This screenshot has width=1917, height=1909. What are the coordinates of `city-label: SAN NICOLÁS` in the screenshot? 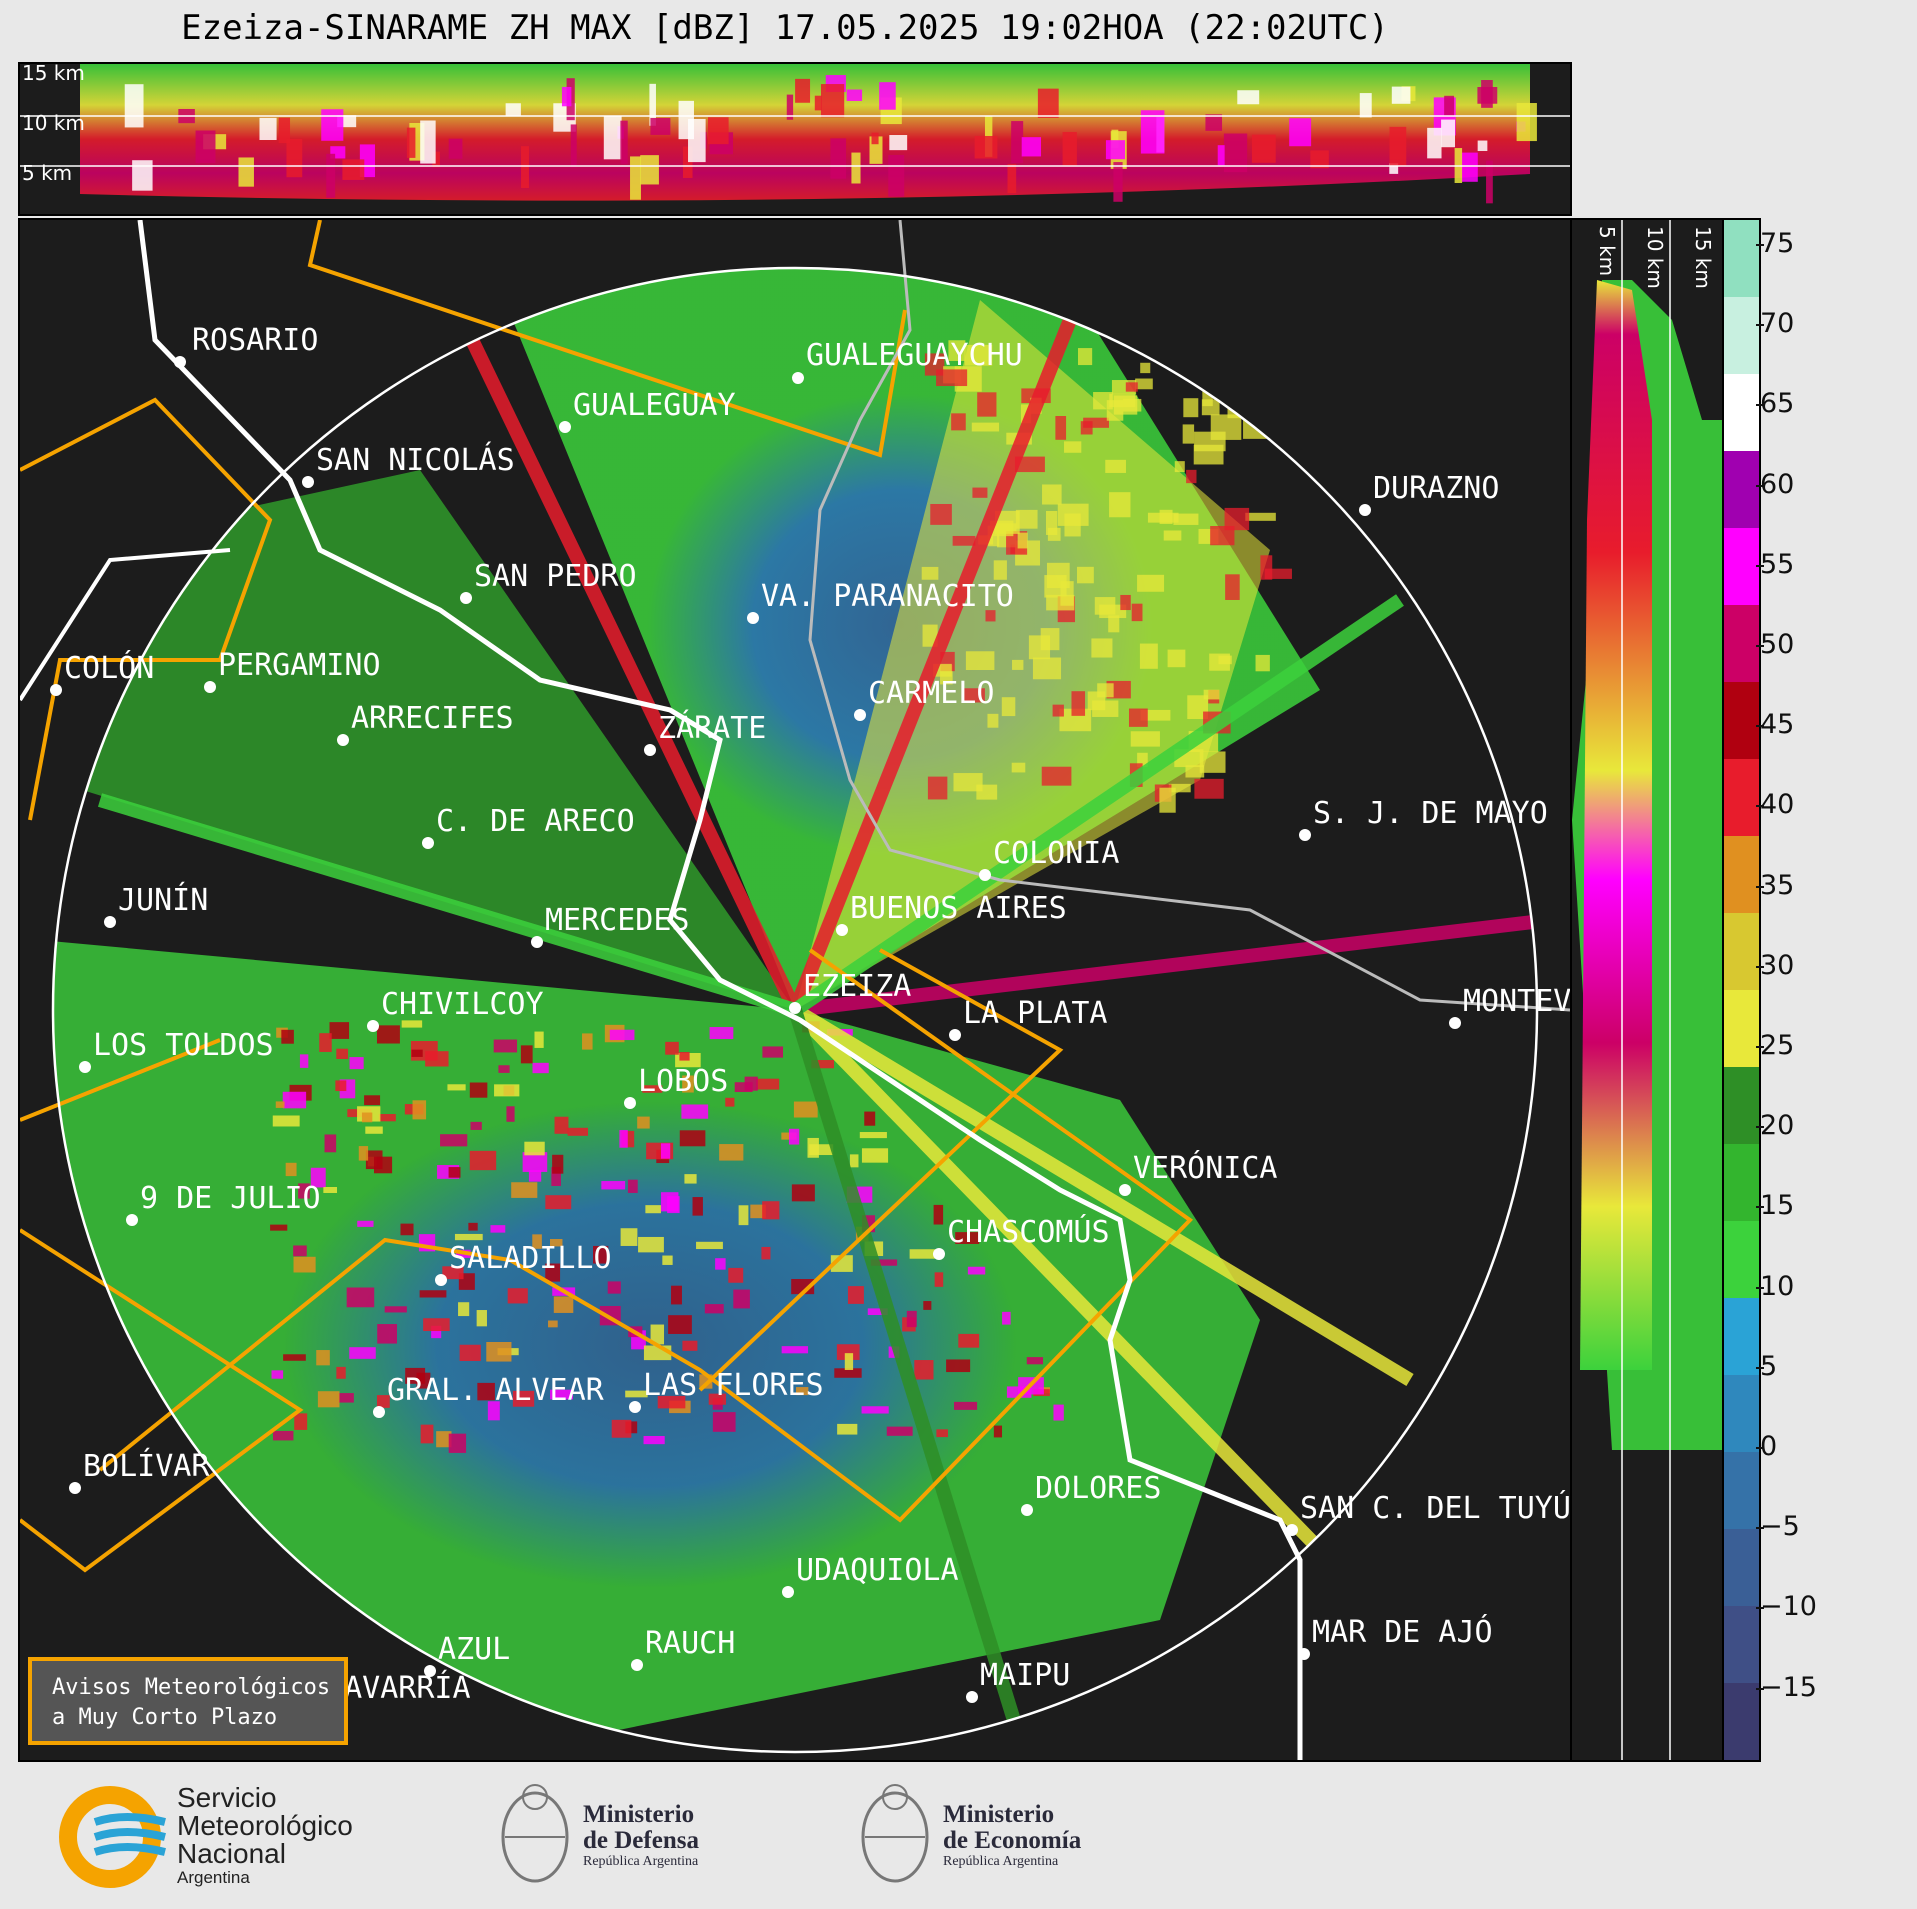 It's located at (415, 460).